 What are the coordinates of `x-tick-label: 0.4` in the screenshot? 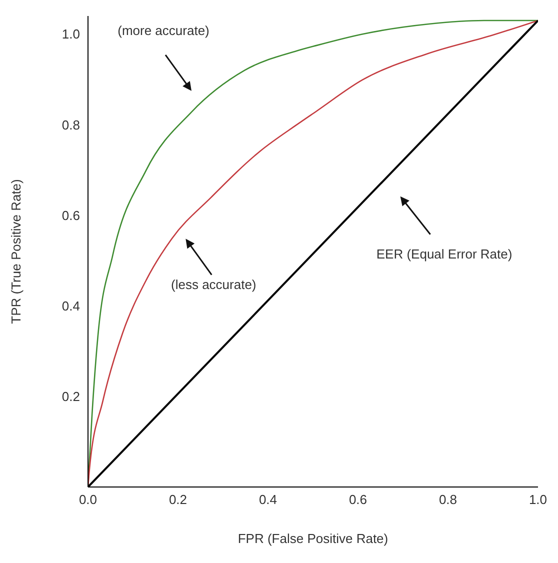 It's located at (268, 500).